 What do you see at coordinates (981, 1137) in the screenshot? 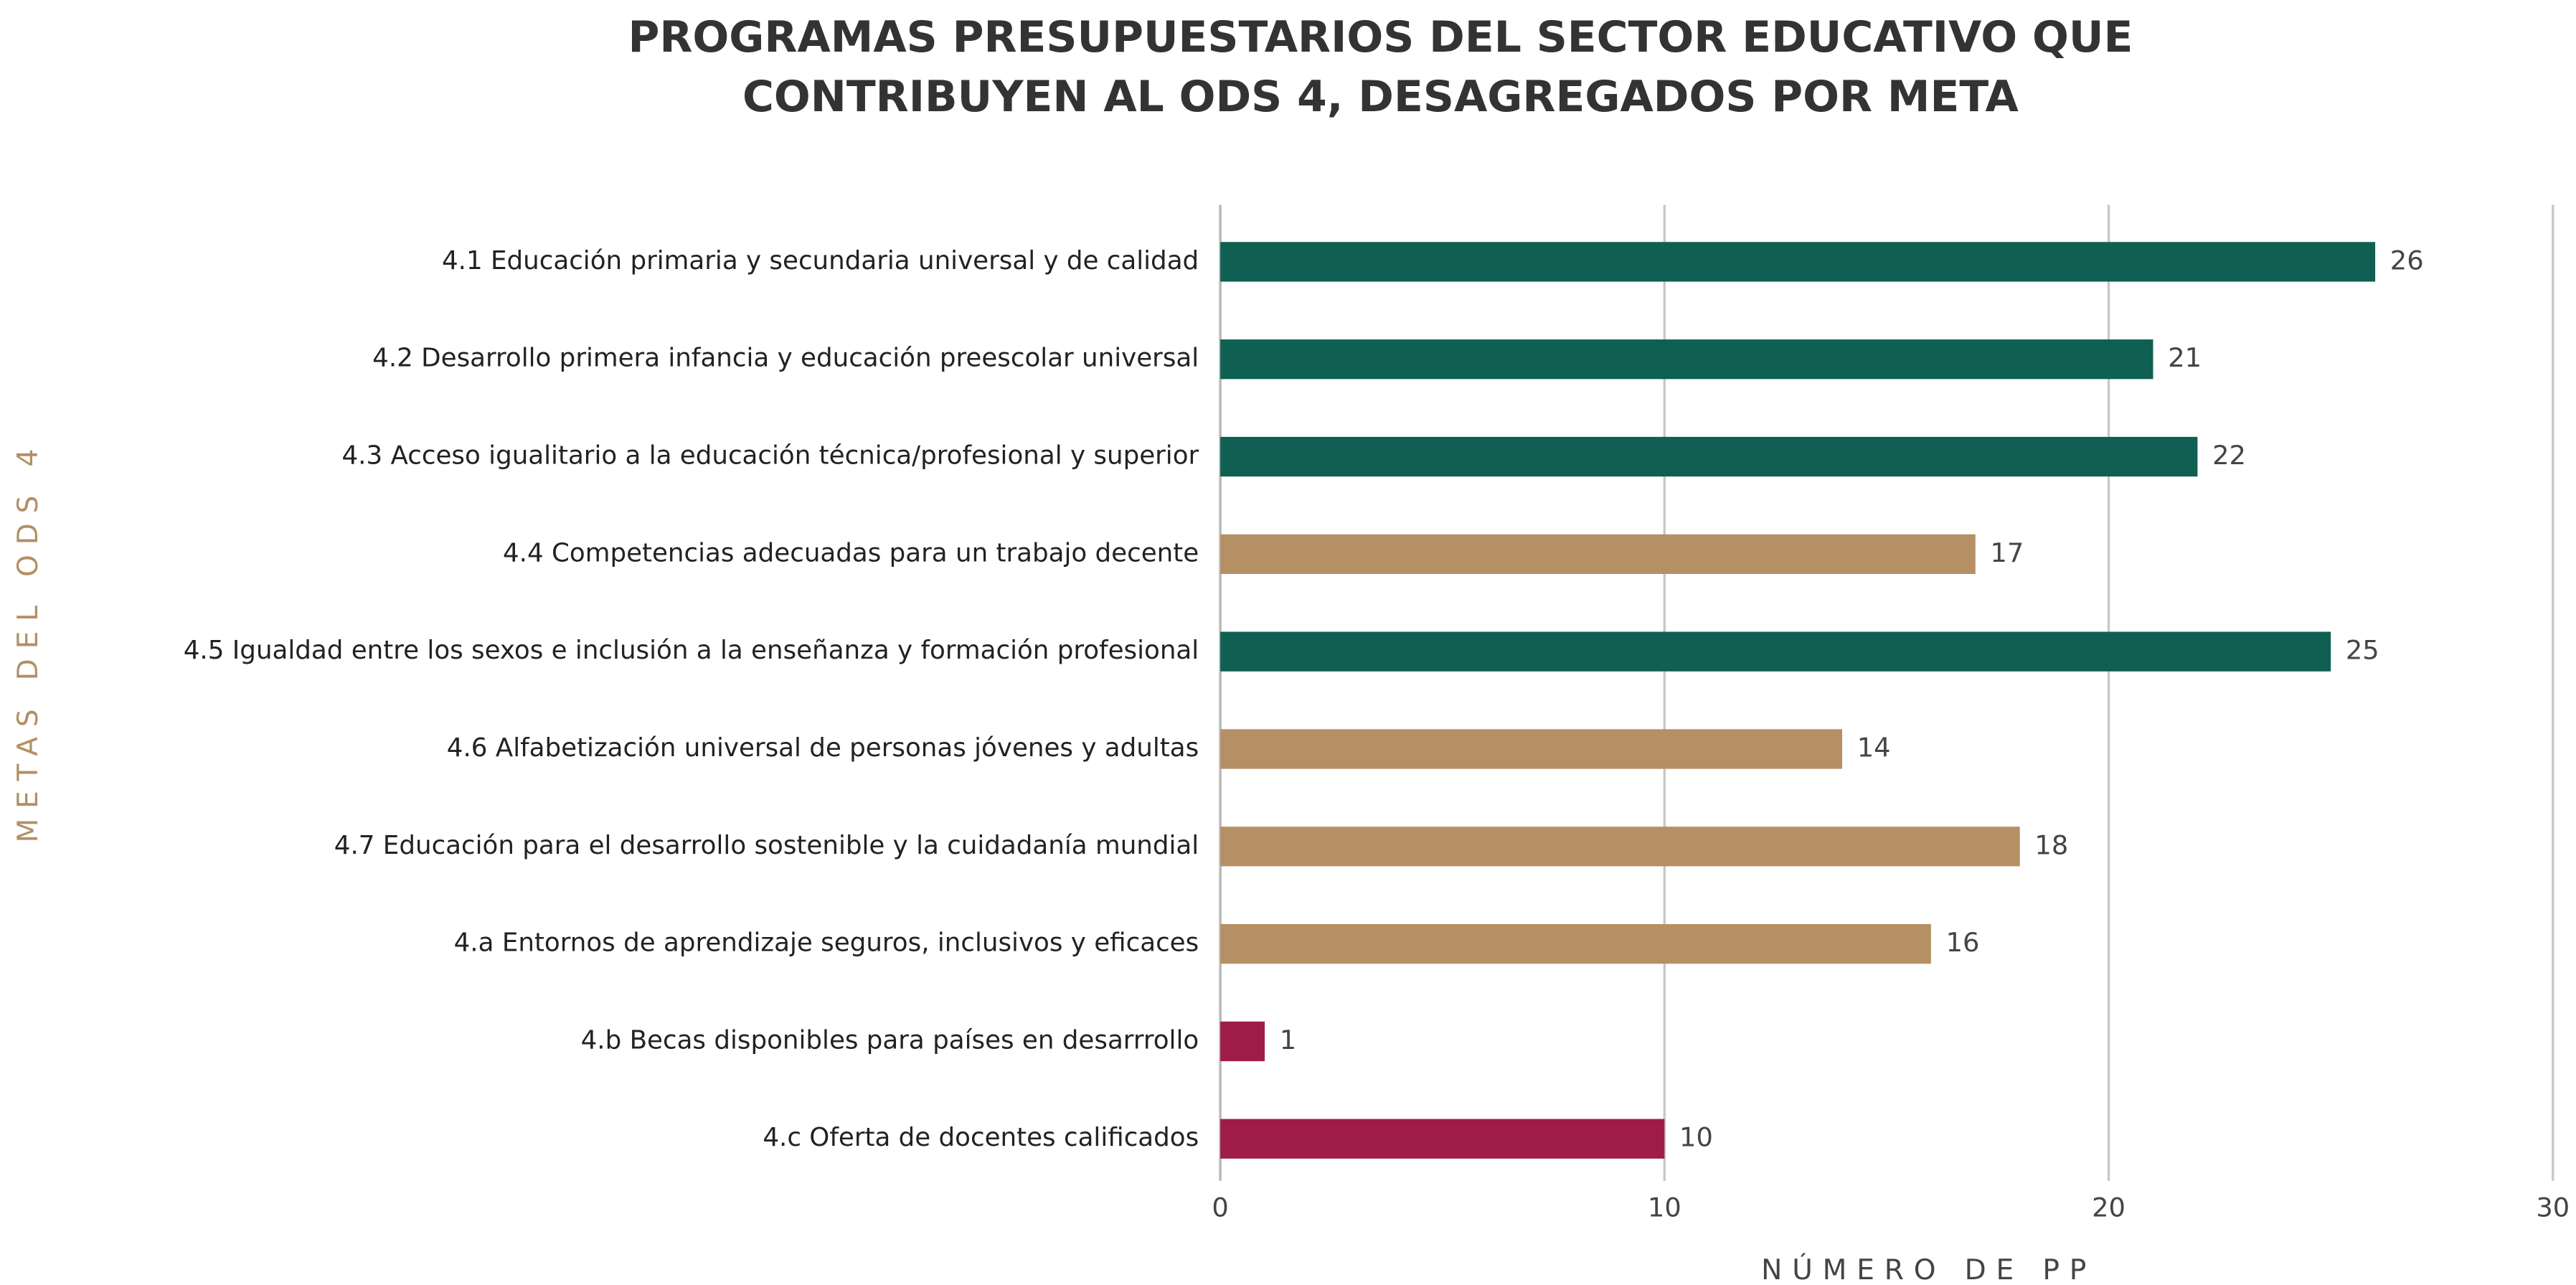
I see `y-tick-label: 4.c Oferta de docentes calificados` at bounding box center [981, 1137].